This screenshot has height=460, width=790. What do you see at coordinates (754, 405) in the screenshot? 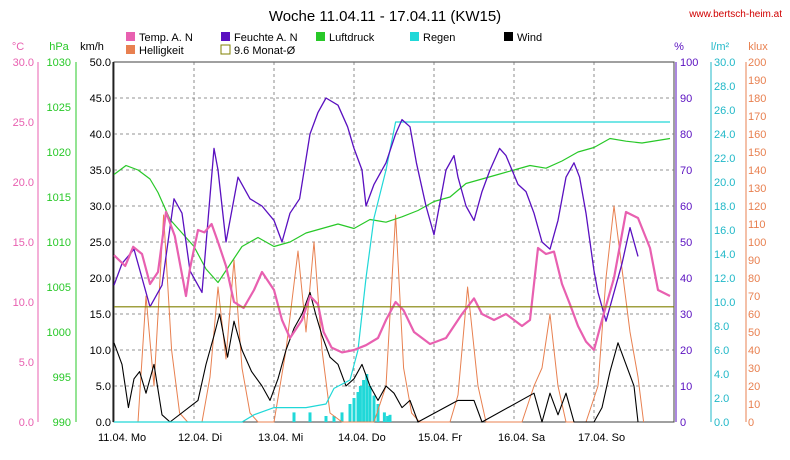
I see `tick-lux: 10` at bounding box center [754, 405].